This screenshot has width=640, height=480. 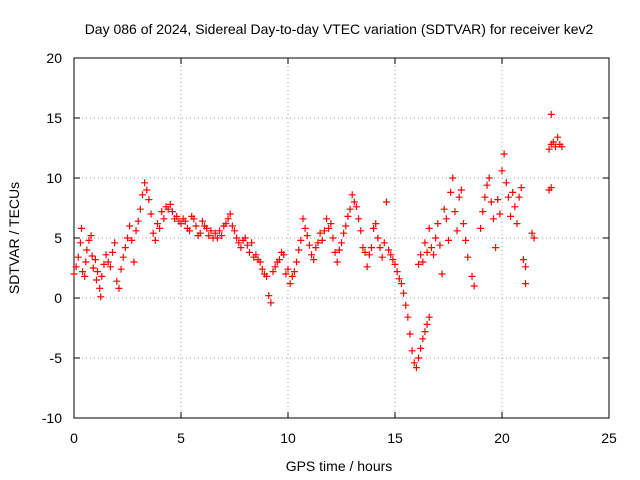 What do you see at coordinates (56, 358) in the screenshot?
I see `y-tick-label: -5` at bounding box center [56, 358].